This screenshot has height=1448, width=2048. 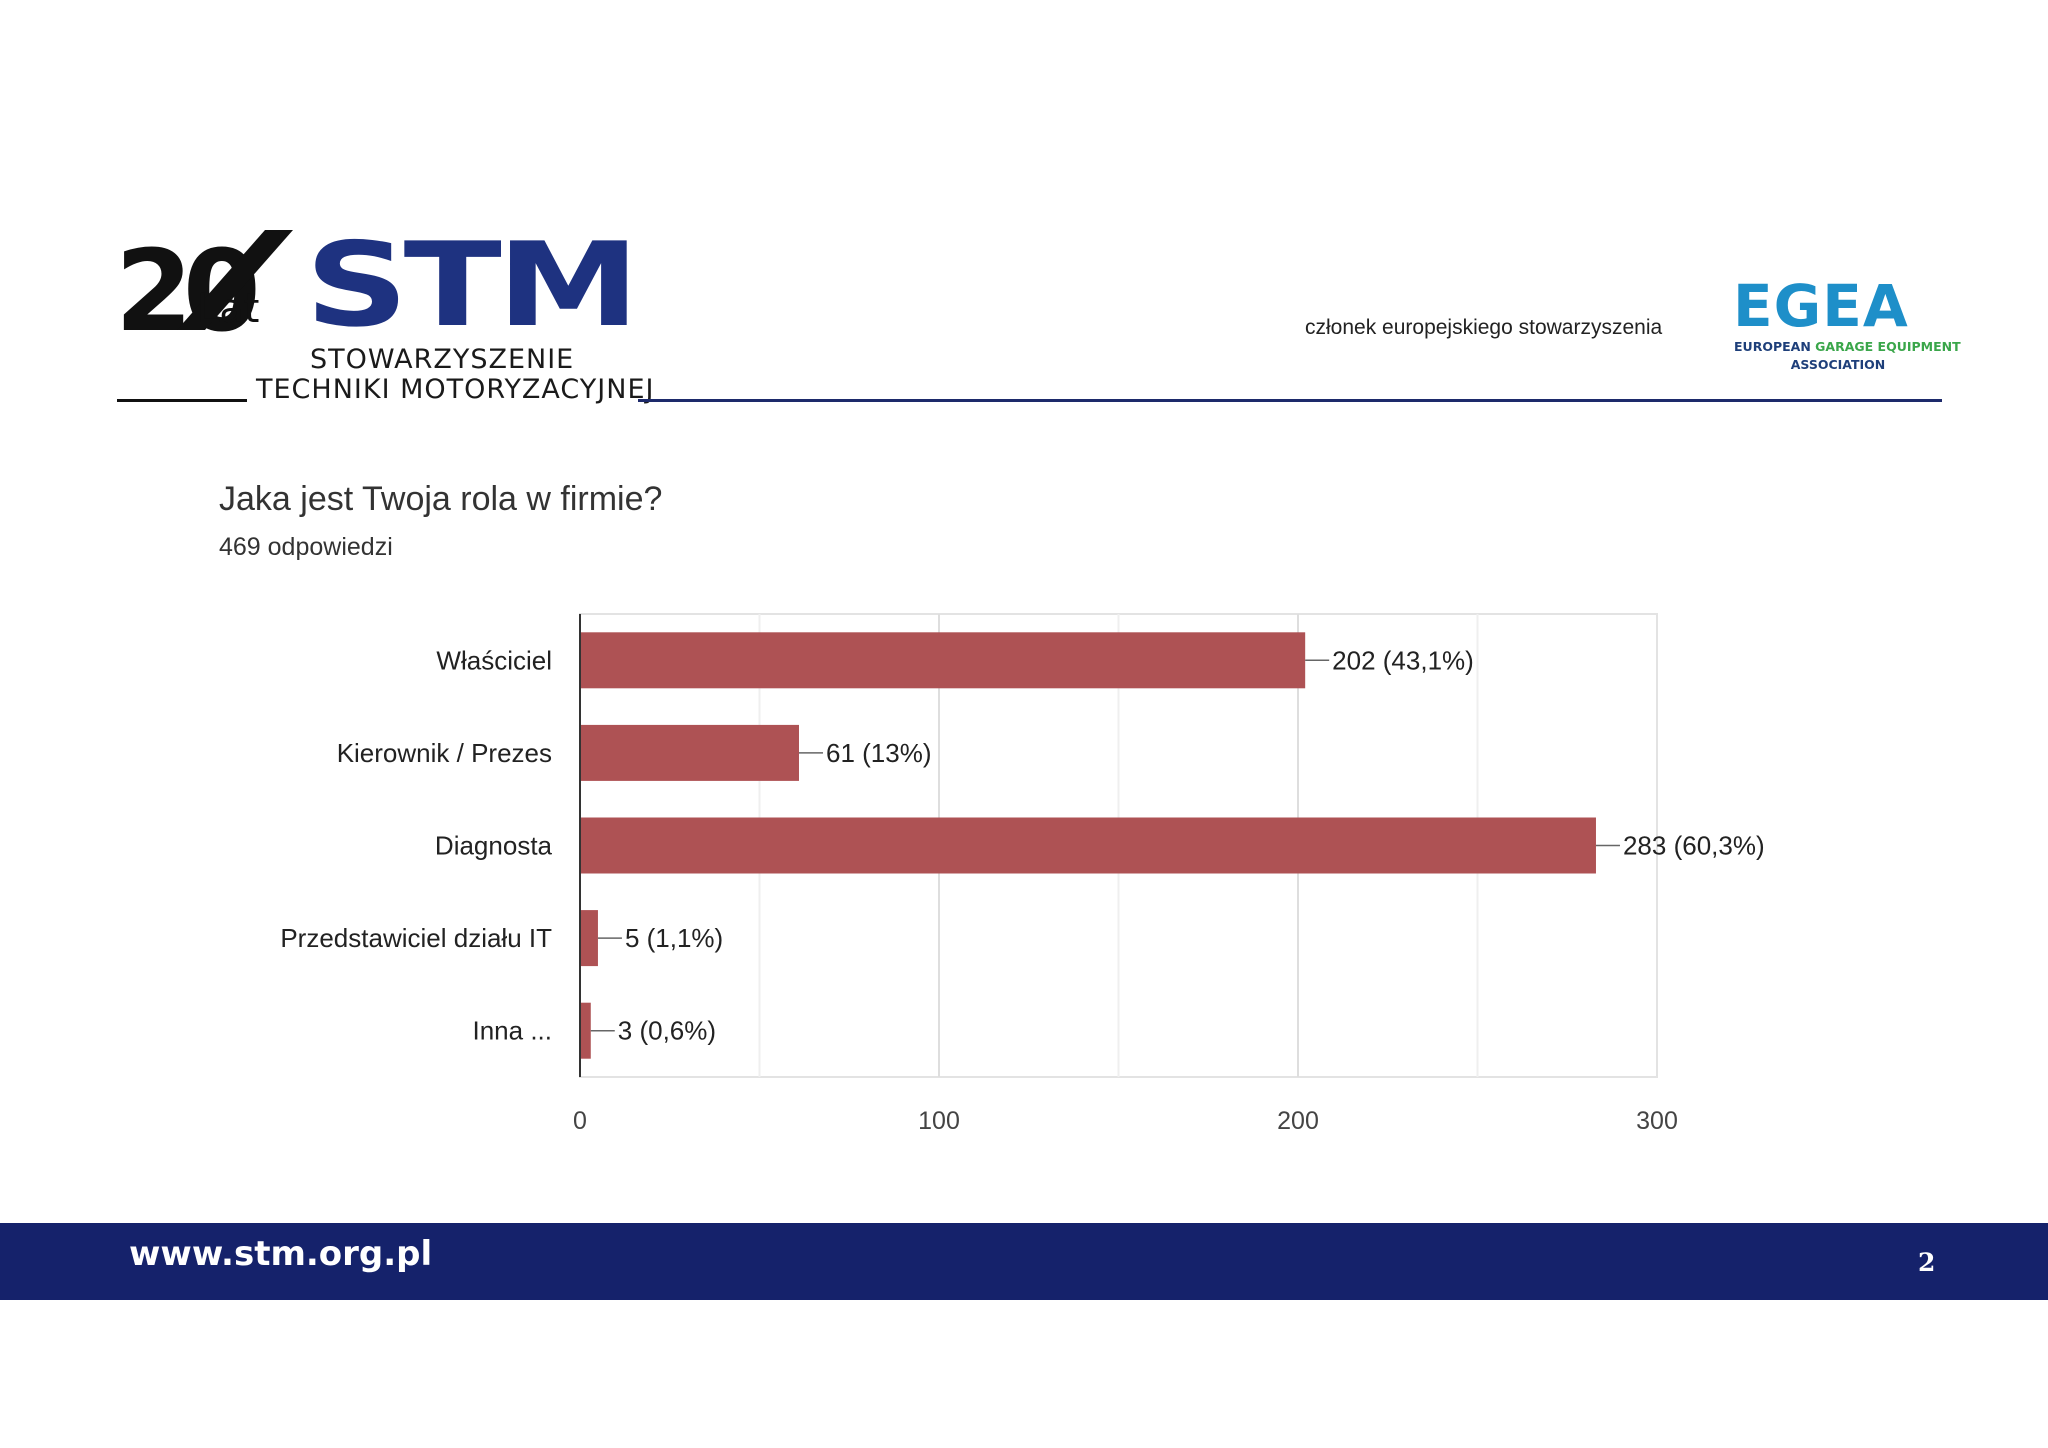 What do you see at coordinates (1290, 400) in the screenshot?
I see `header-rule-right` at bounding box center [1290, 400].